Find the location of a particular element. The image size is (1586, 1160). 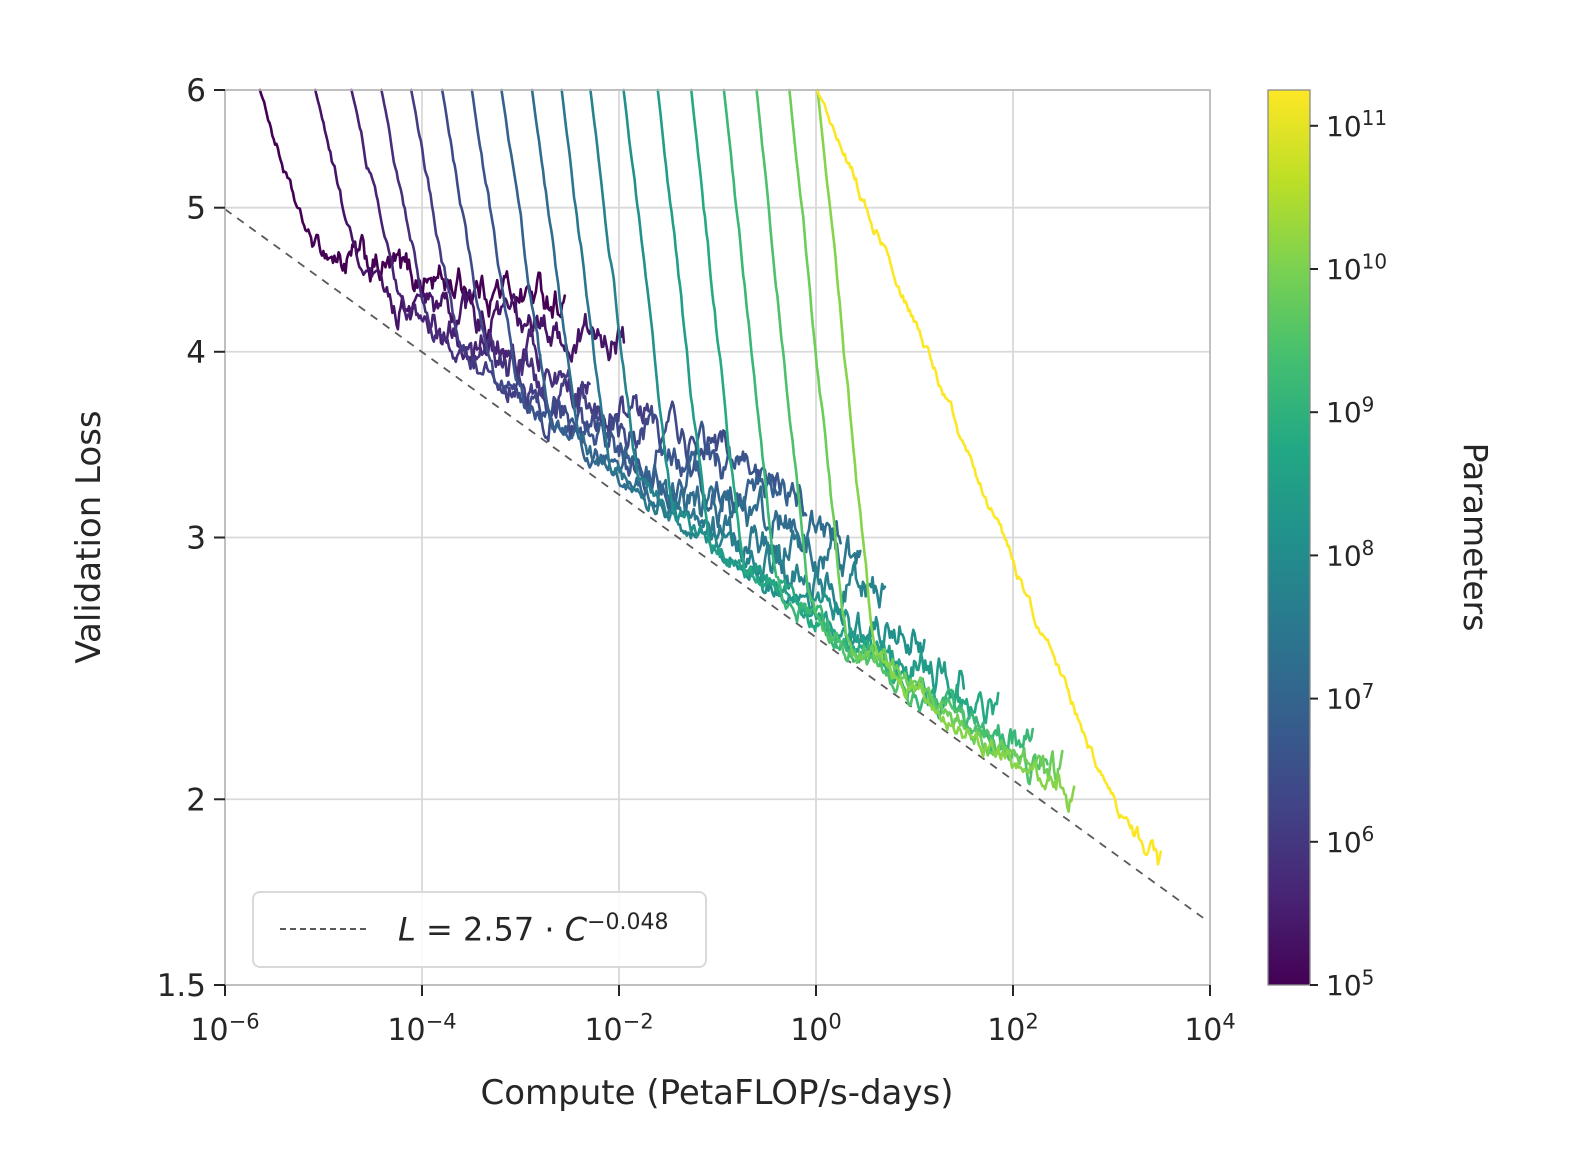

tick-label: 5 is located at coordinates (196, 209).